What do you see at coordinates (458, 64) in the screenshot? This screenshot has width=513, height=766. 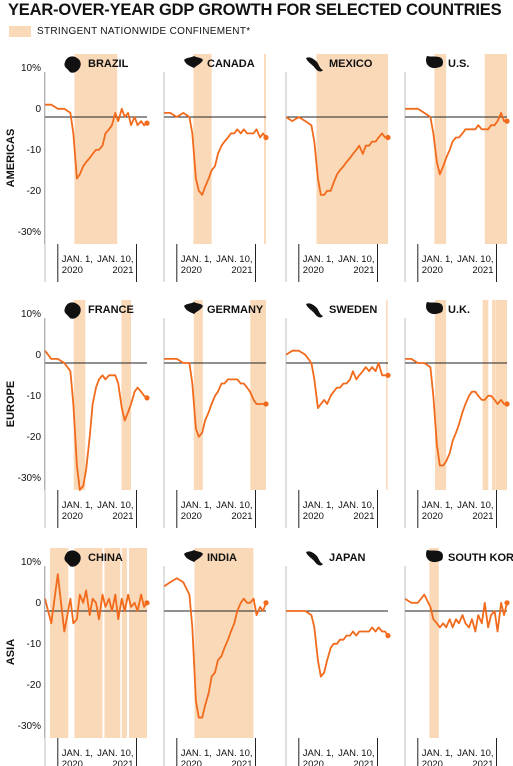 I see `country-name: U.S.` at bounding box center [458, 64].